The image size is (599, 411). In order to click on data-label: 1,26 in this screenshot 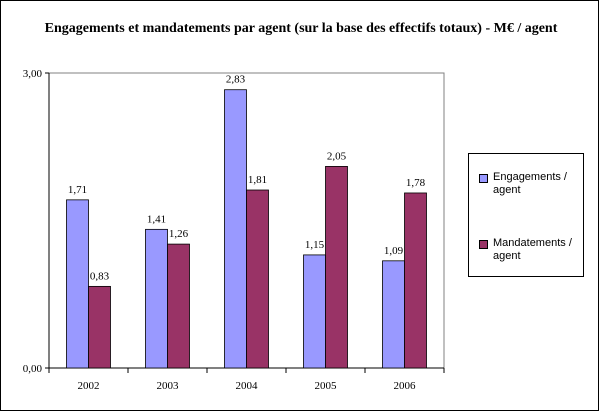, I will do `click(179, 234)`.